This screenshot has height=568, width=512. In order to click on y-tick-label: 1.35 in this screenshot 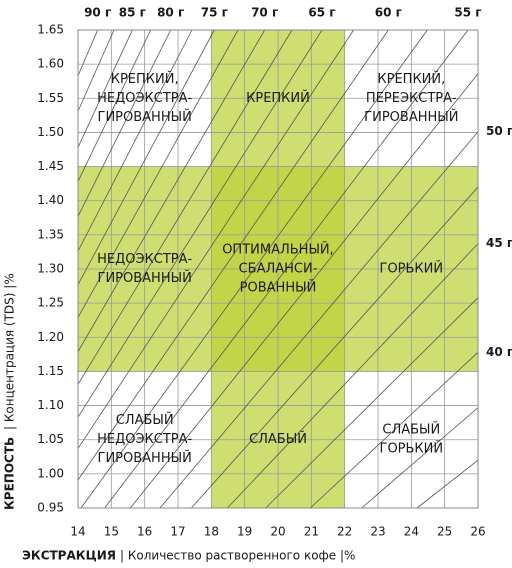, I will do `click(50, 234)`.